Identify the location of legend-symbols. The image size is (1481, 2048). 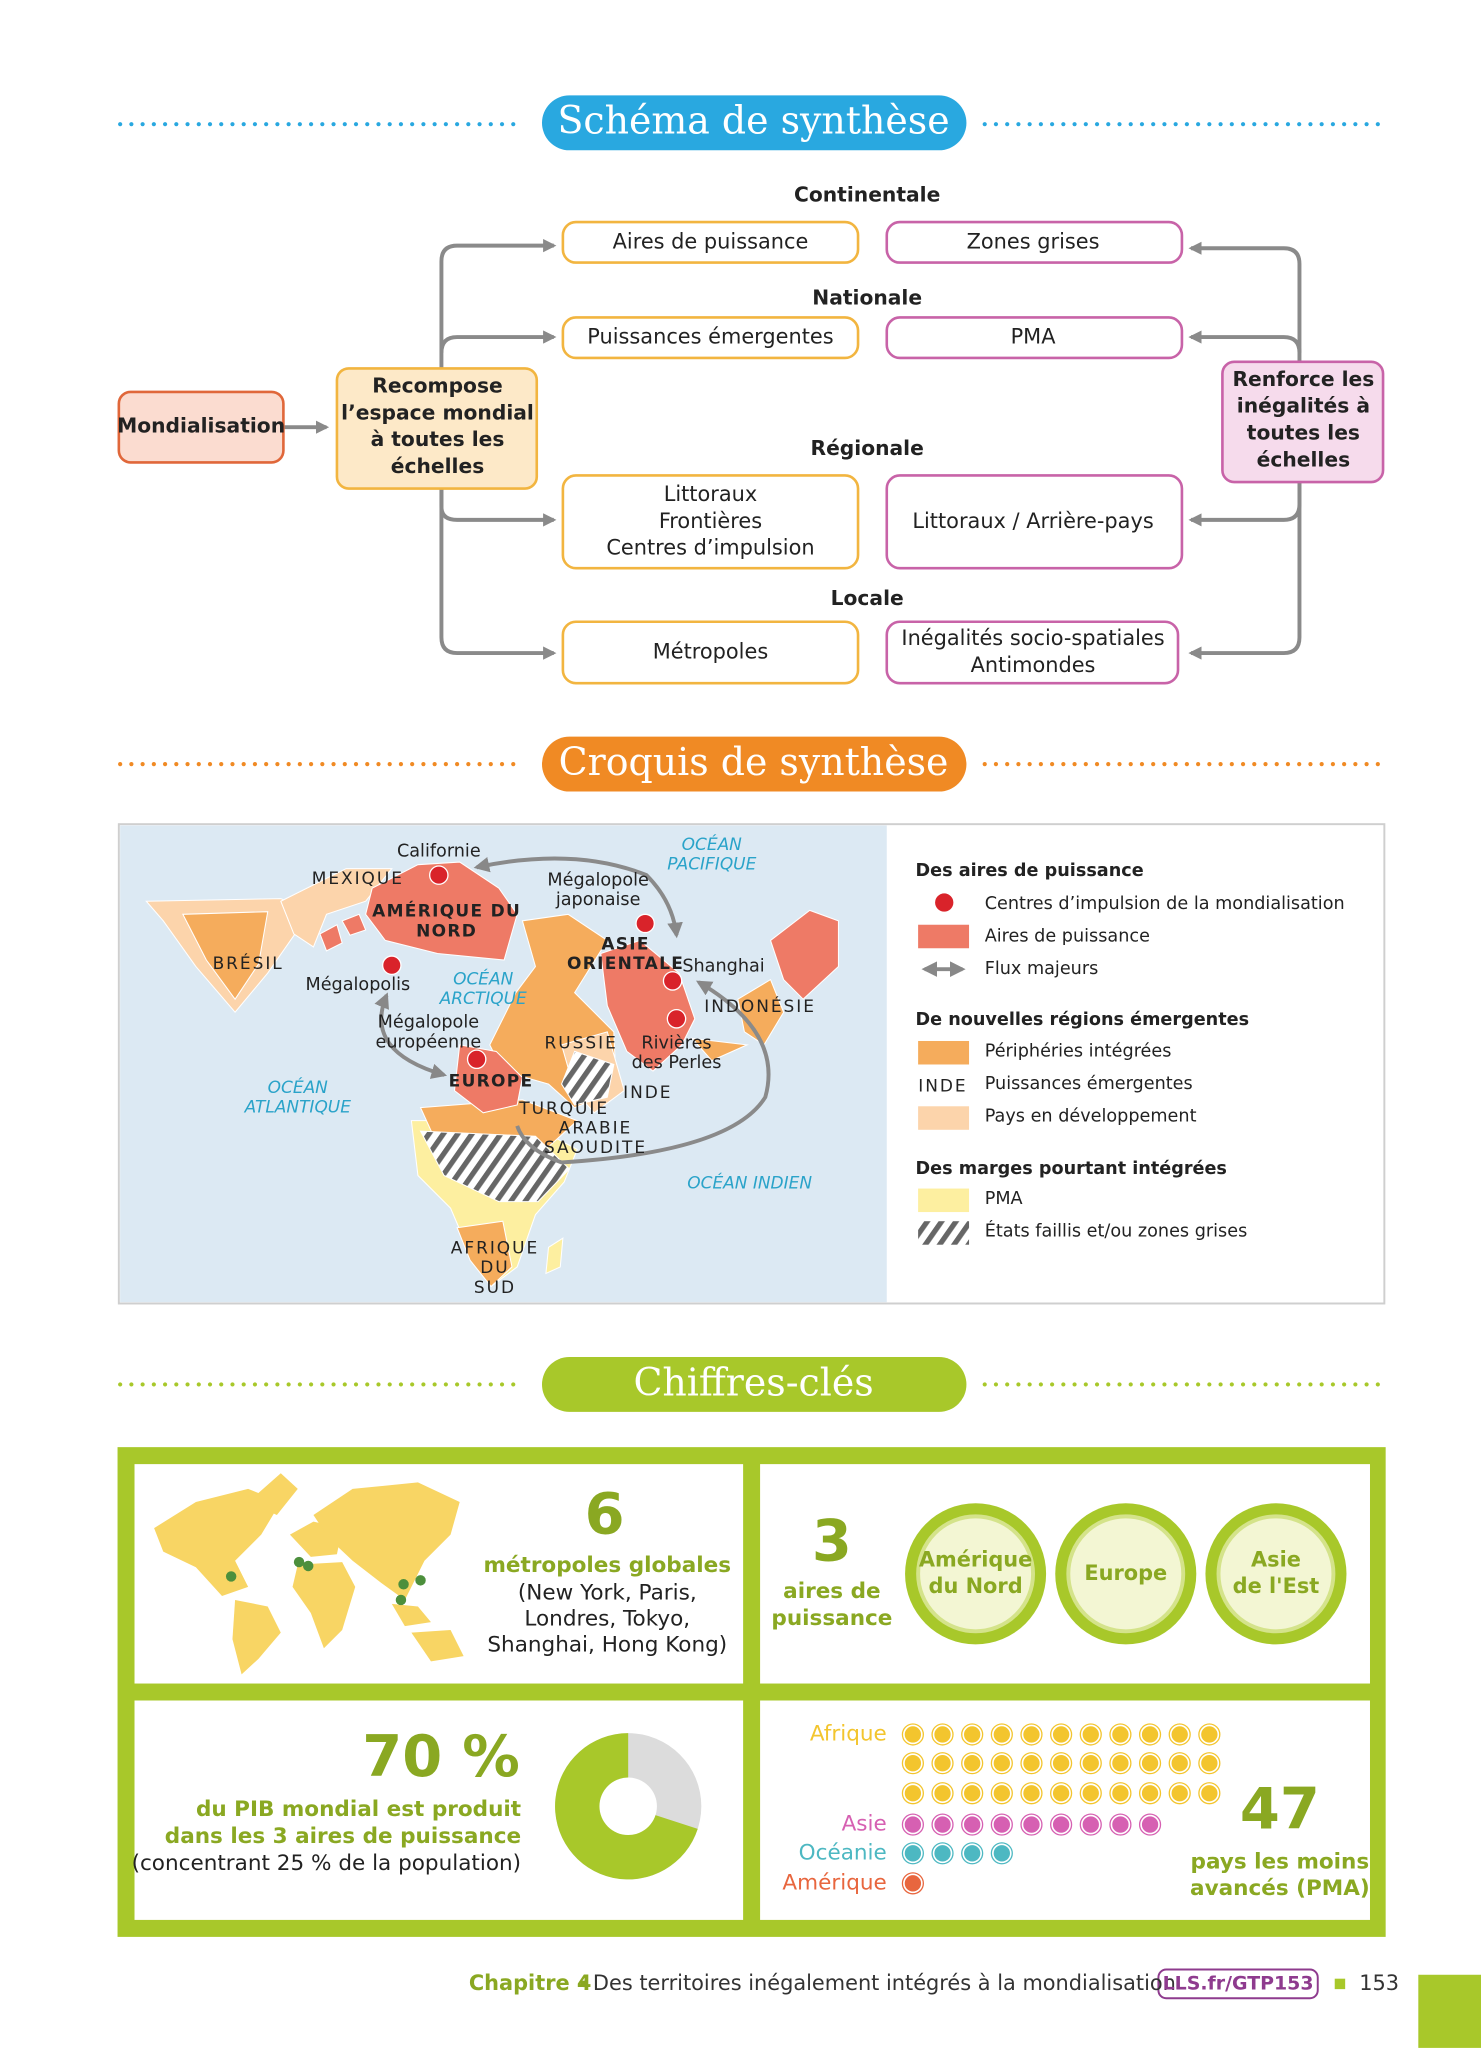
(944, 1069).